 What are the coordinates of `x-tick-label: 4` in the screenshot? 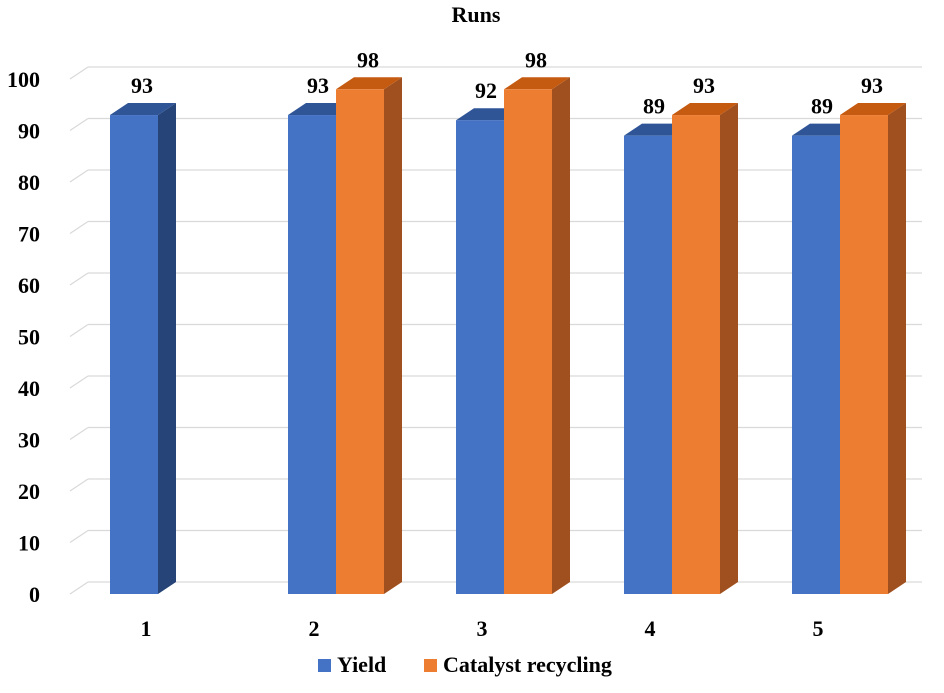 It's located at (650, 628).